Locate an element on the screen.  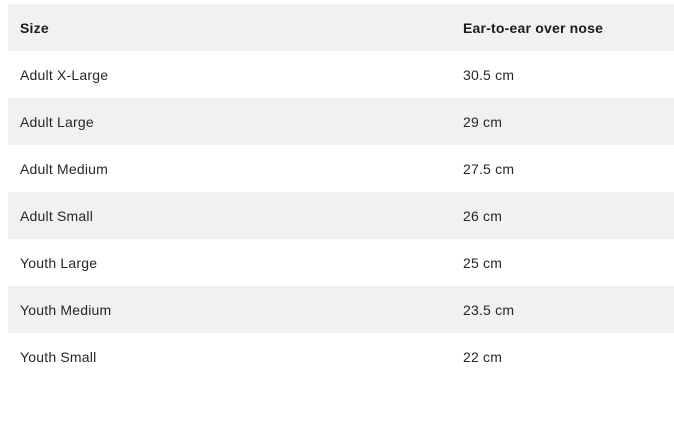
size-cell: Adult Medium is located at coordinates (64, 168).